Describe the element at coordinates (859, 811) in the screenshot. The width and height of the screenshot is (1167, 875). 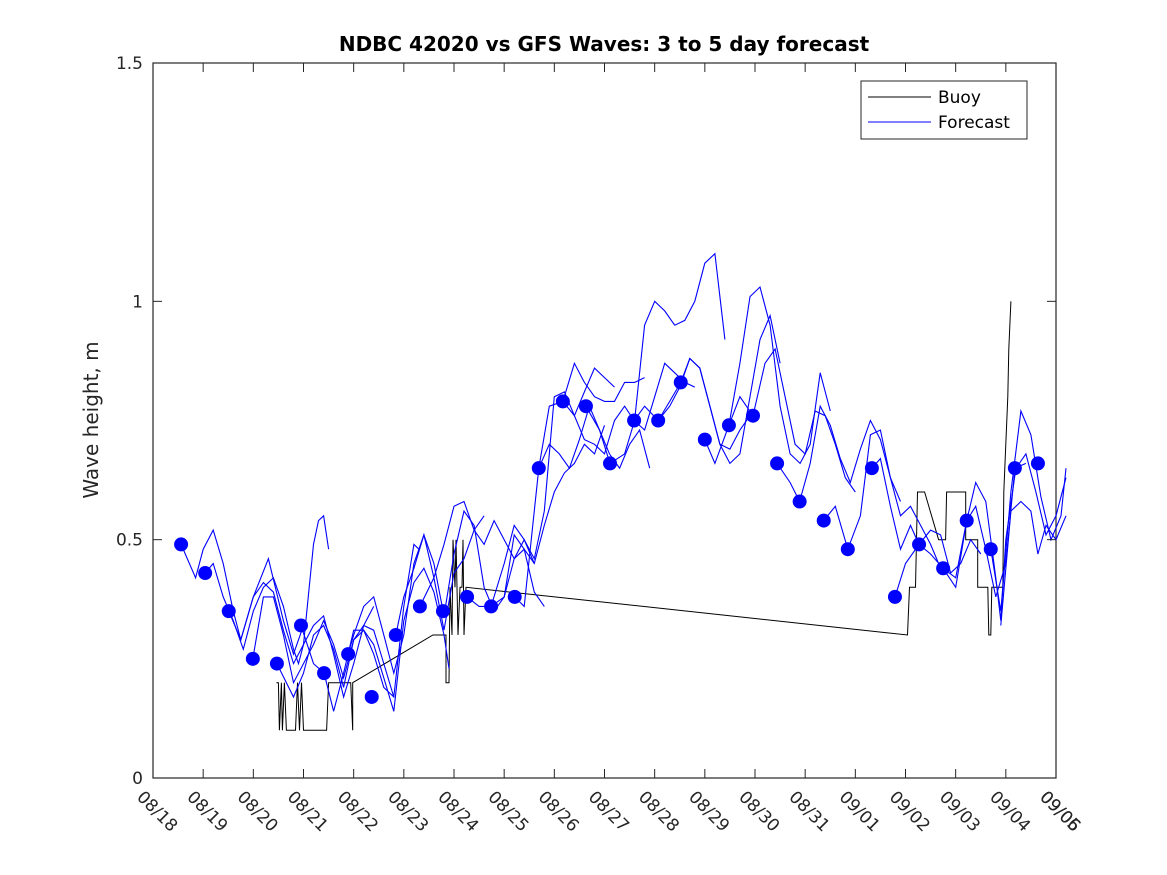
I see `x-tick-label: 09/01` at that location.